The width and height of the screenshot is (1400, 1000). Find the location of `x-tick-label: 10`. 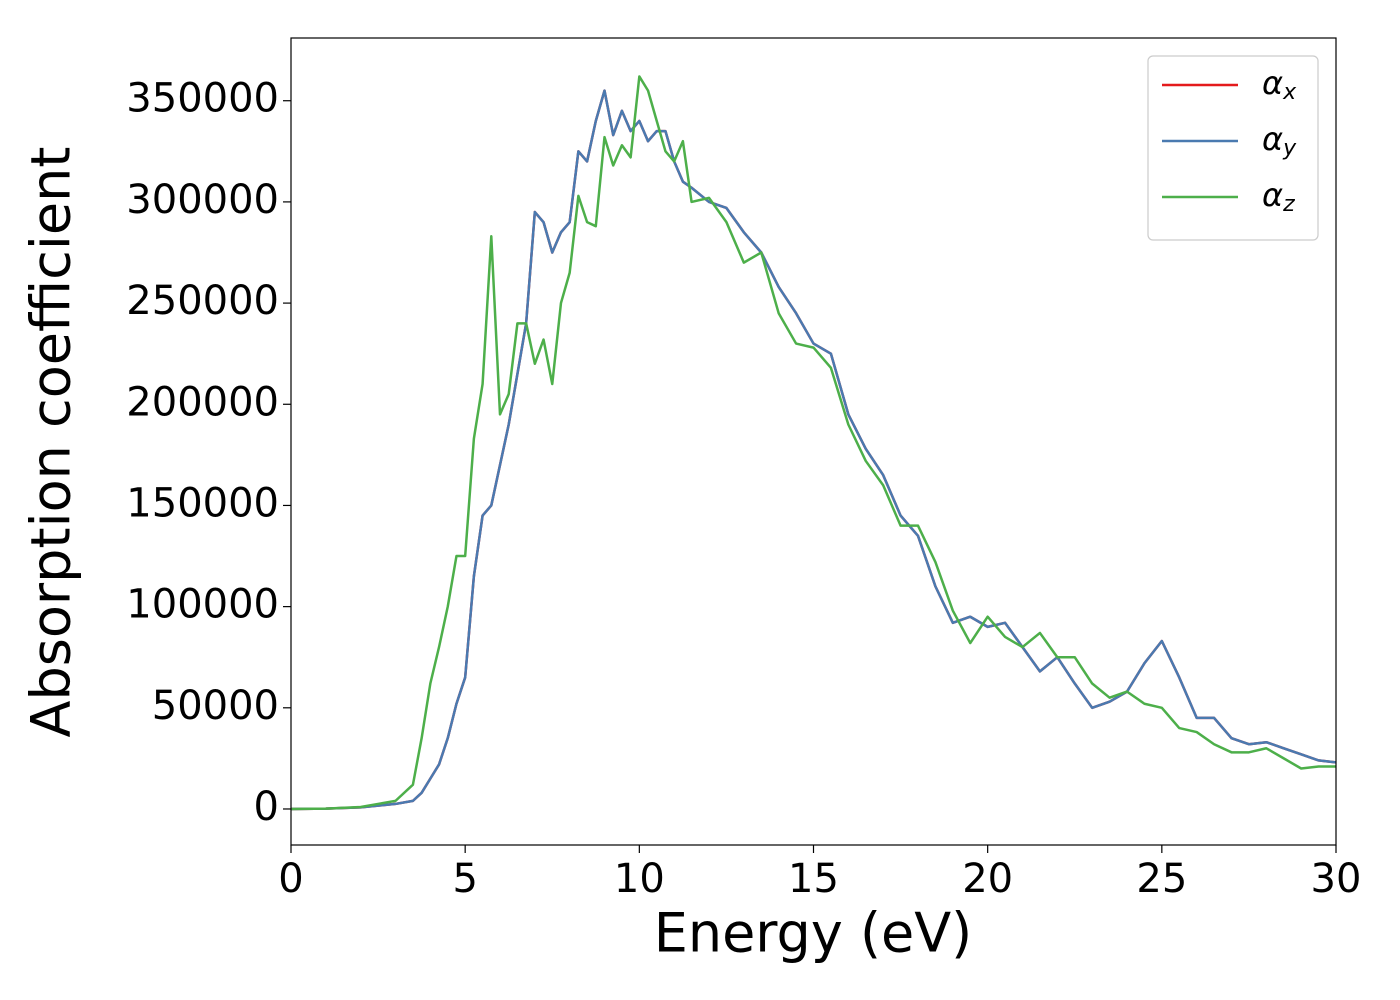

x-tick-label: 10 is located at coordinates (639, 879).